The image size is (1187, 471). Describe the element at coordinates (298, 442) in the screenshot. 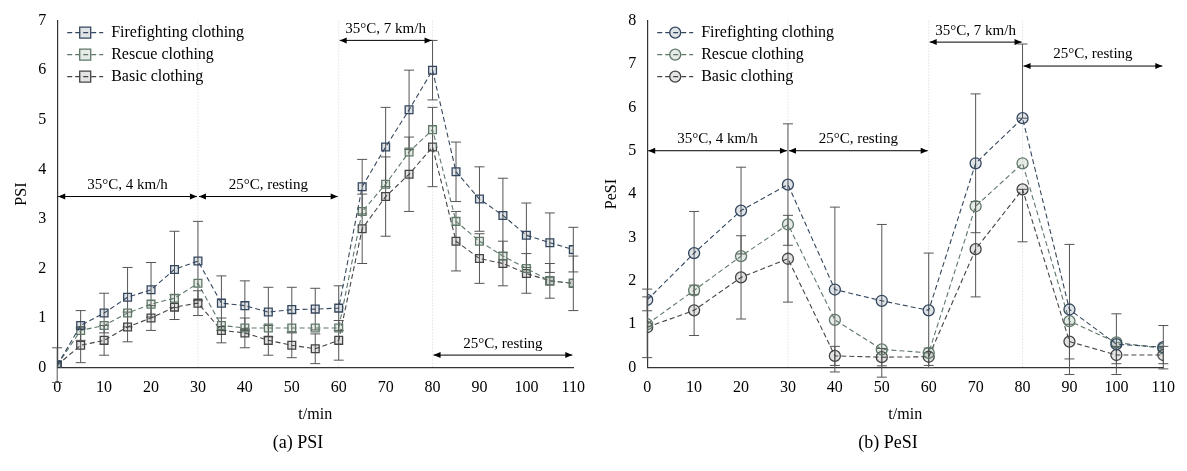

I see `text: (a) PSI` at that location.